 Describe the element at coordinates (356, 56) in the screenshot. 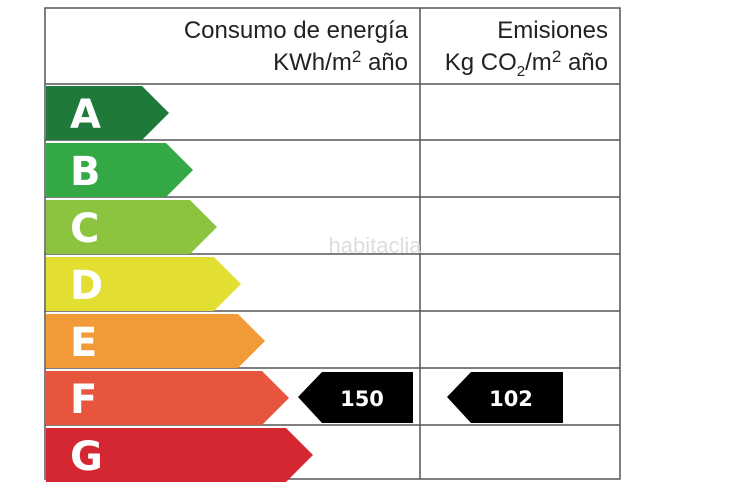

I see `consumo-unit-sup: 2` at that location.